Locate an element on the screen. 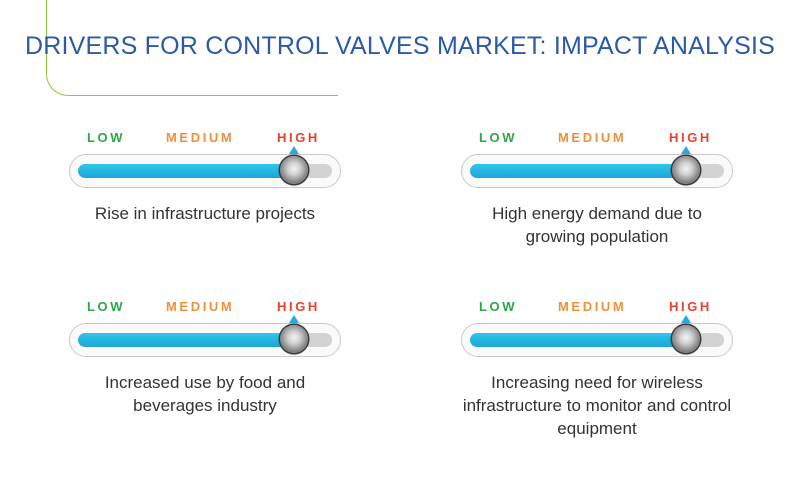 The width and height of the screenshot is (800, 477). decorative-corner-line is located at coordinates (192, 48).